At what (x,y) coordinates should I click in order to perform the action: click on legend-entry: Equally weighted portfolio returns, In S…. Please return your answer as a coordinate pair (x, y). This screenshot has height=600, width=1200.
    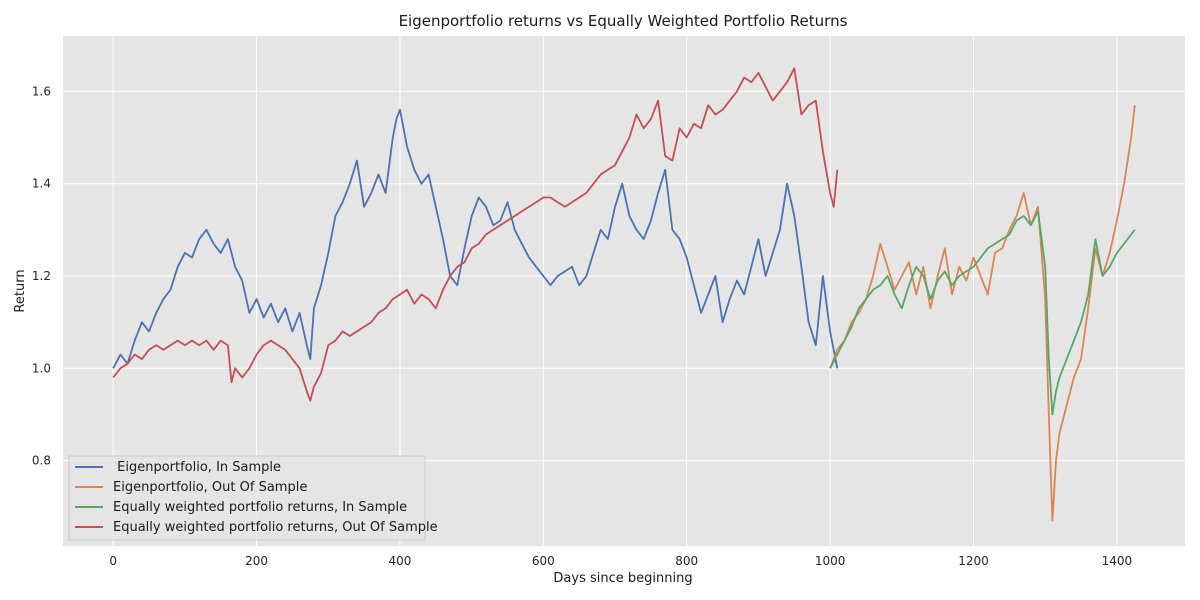
    Looking at the image, I should click on (260, 507).